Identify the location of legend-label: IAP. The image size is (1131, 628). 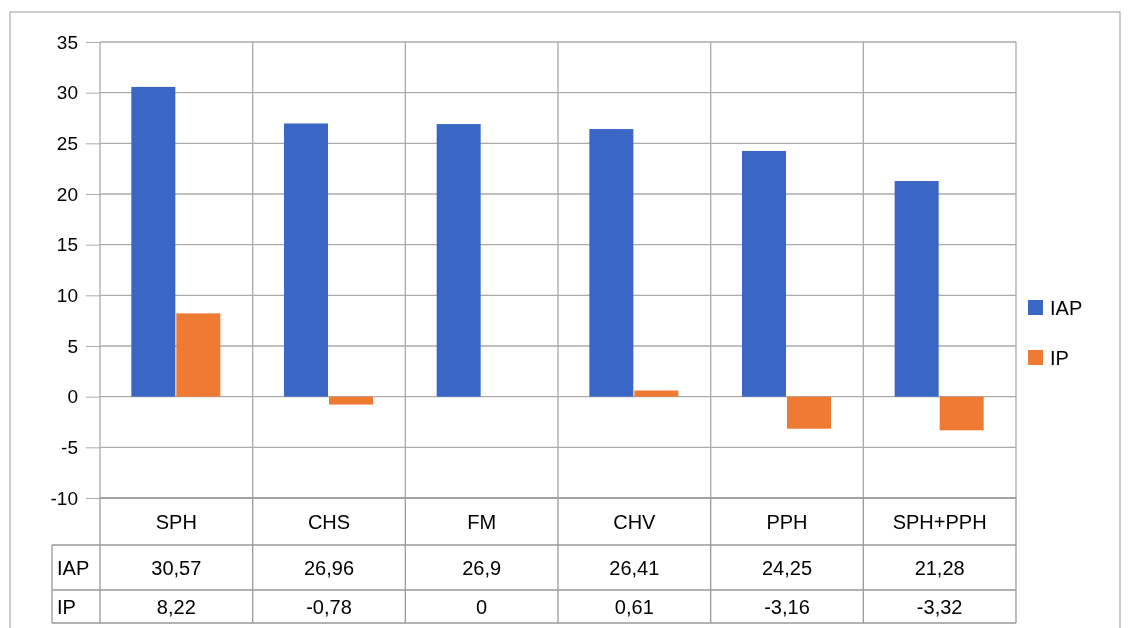
(1066, 308).